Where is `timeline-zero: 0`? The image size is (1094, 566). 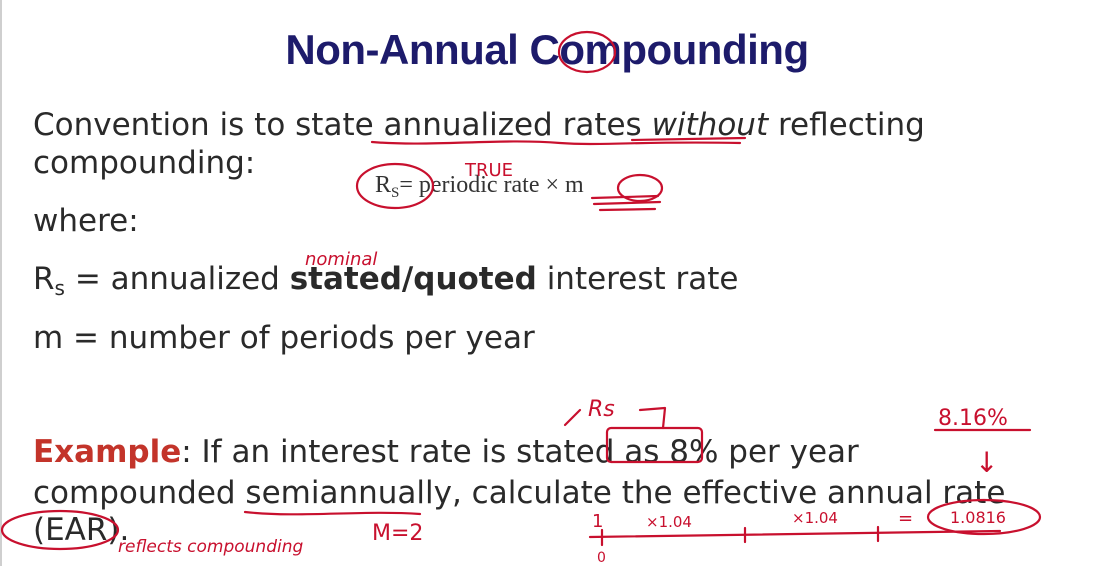 timeline-zero: 0 is located at coordinates (601, 558).